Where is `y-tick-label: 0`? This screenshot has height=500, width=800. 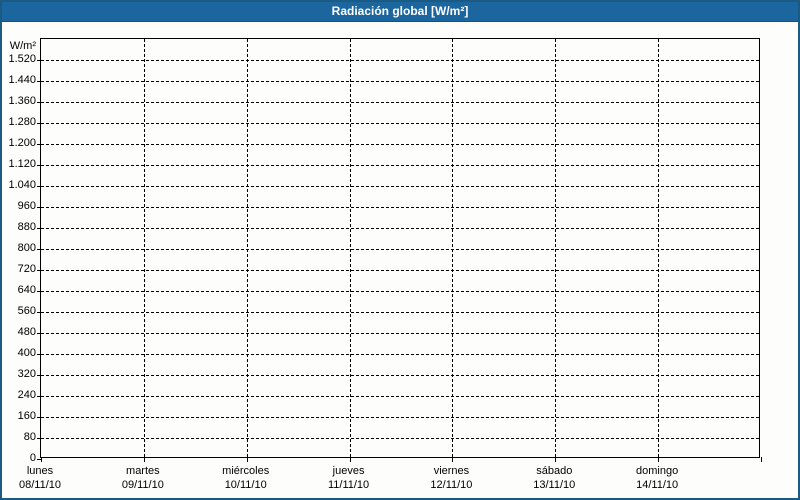
y-tick-label: 0 is located at coordinates (32, 458).